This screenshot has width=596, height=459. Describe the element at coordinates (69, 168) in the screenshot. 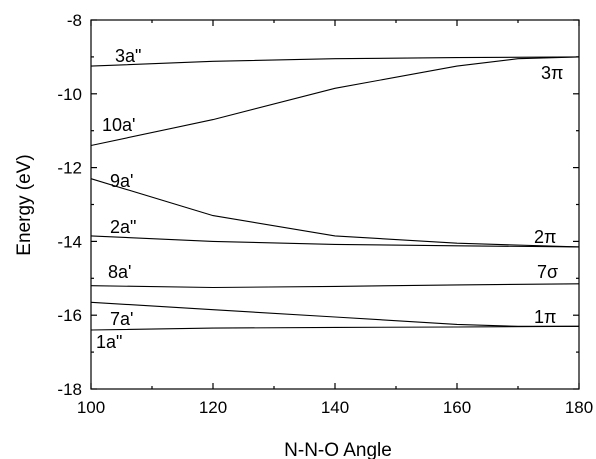

I see `y-tick-label: -12` at that location.